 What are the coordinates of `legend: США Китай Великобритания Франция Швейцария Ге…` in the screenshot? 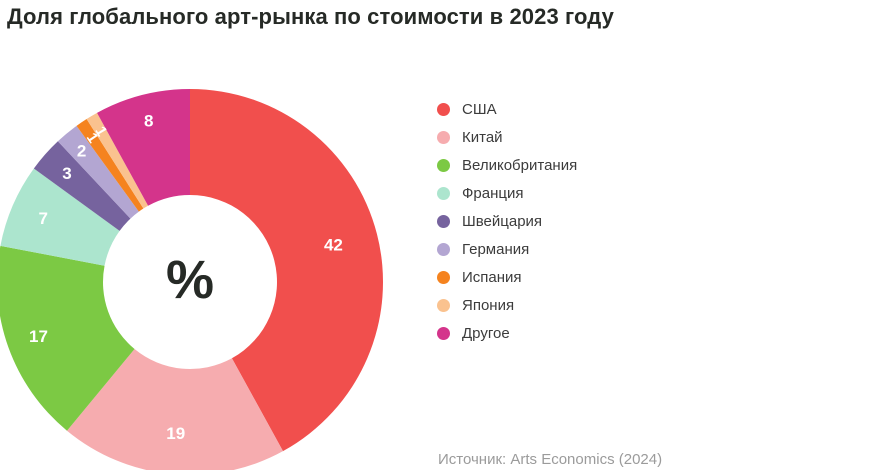 It's located at (507, 221).